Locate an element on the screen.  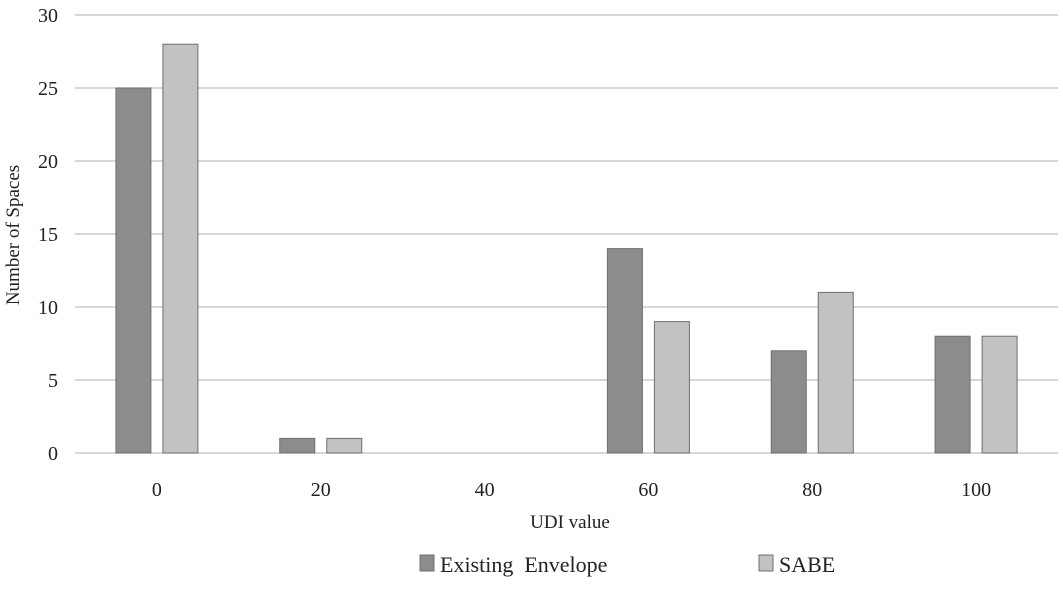
y-tick-label: 30 is located at coordinates (48, 16).